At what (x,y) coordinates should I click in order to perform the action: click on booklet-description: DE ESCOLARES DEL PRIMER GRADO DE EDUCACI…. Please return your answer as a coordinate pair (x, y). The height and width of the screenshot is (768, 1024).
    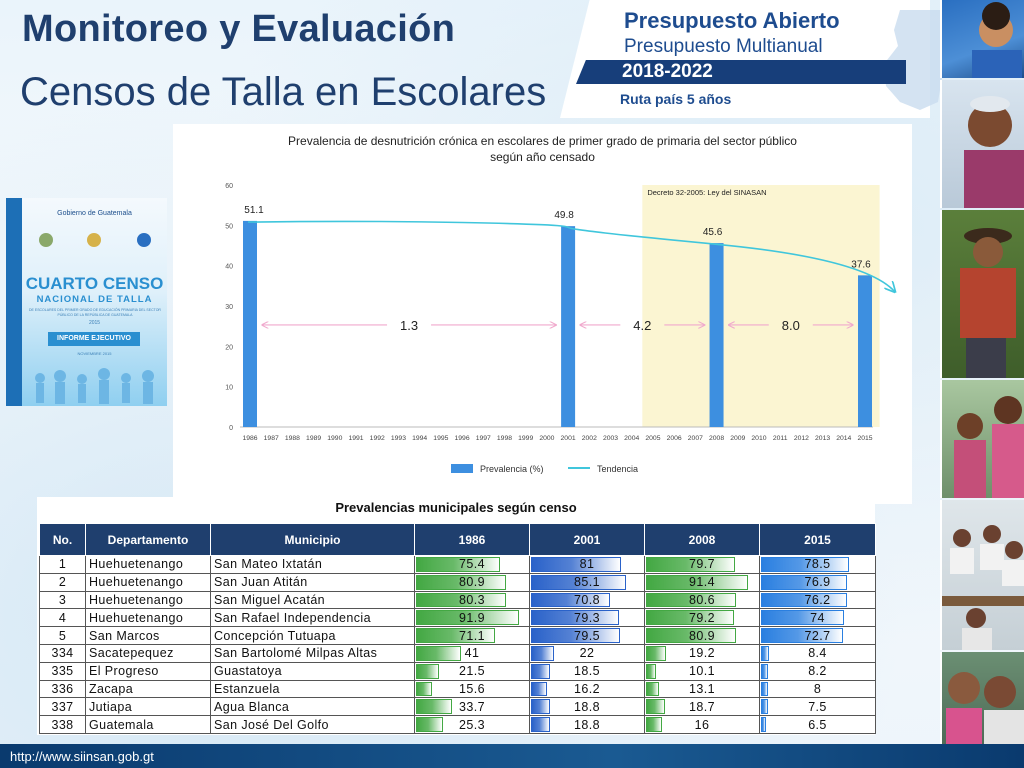
    Looking at the image, I should click on (95, 312).